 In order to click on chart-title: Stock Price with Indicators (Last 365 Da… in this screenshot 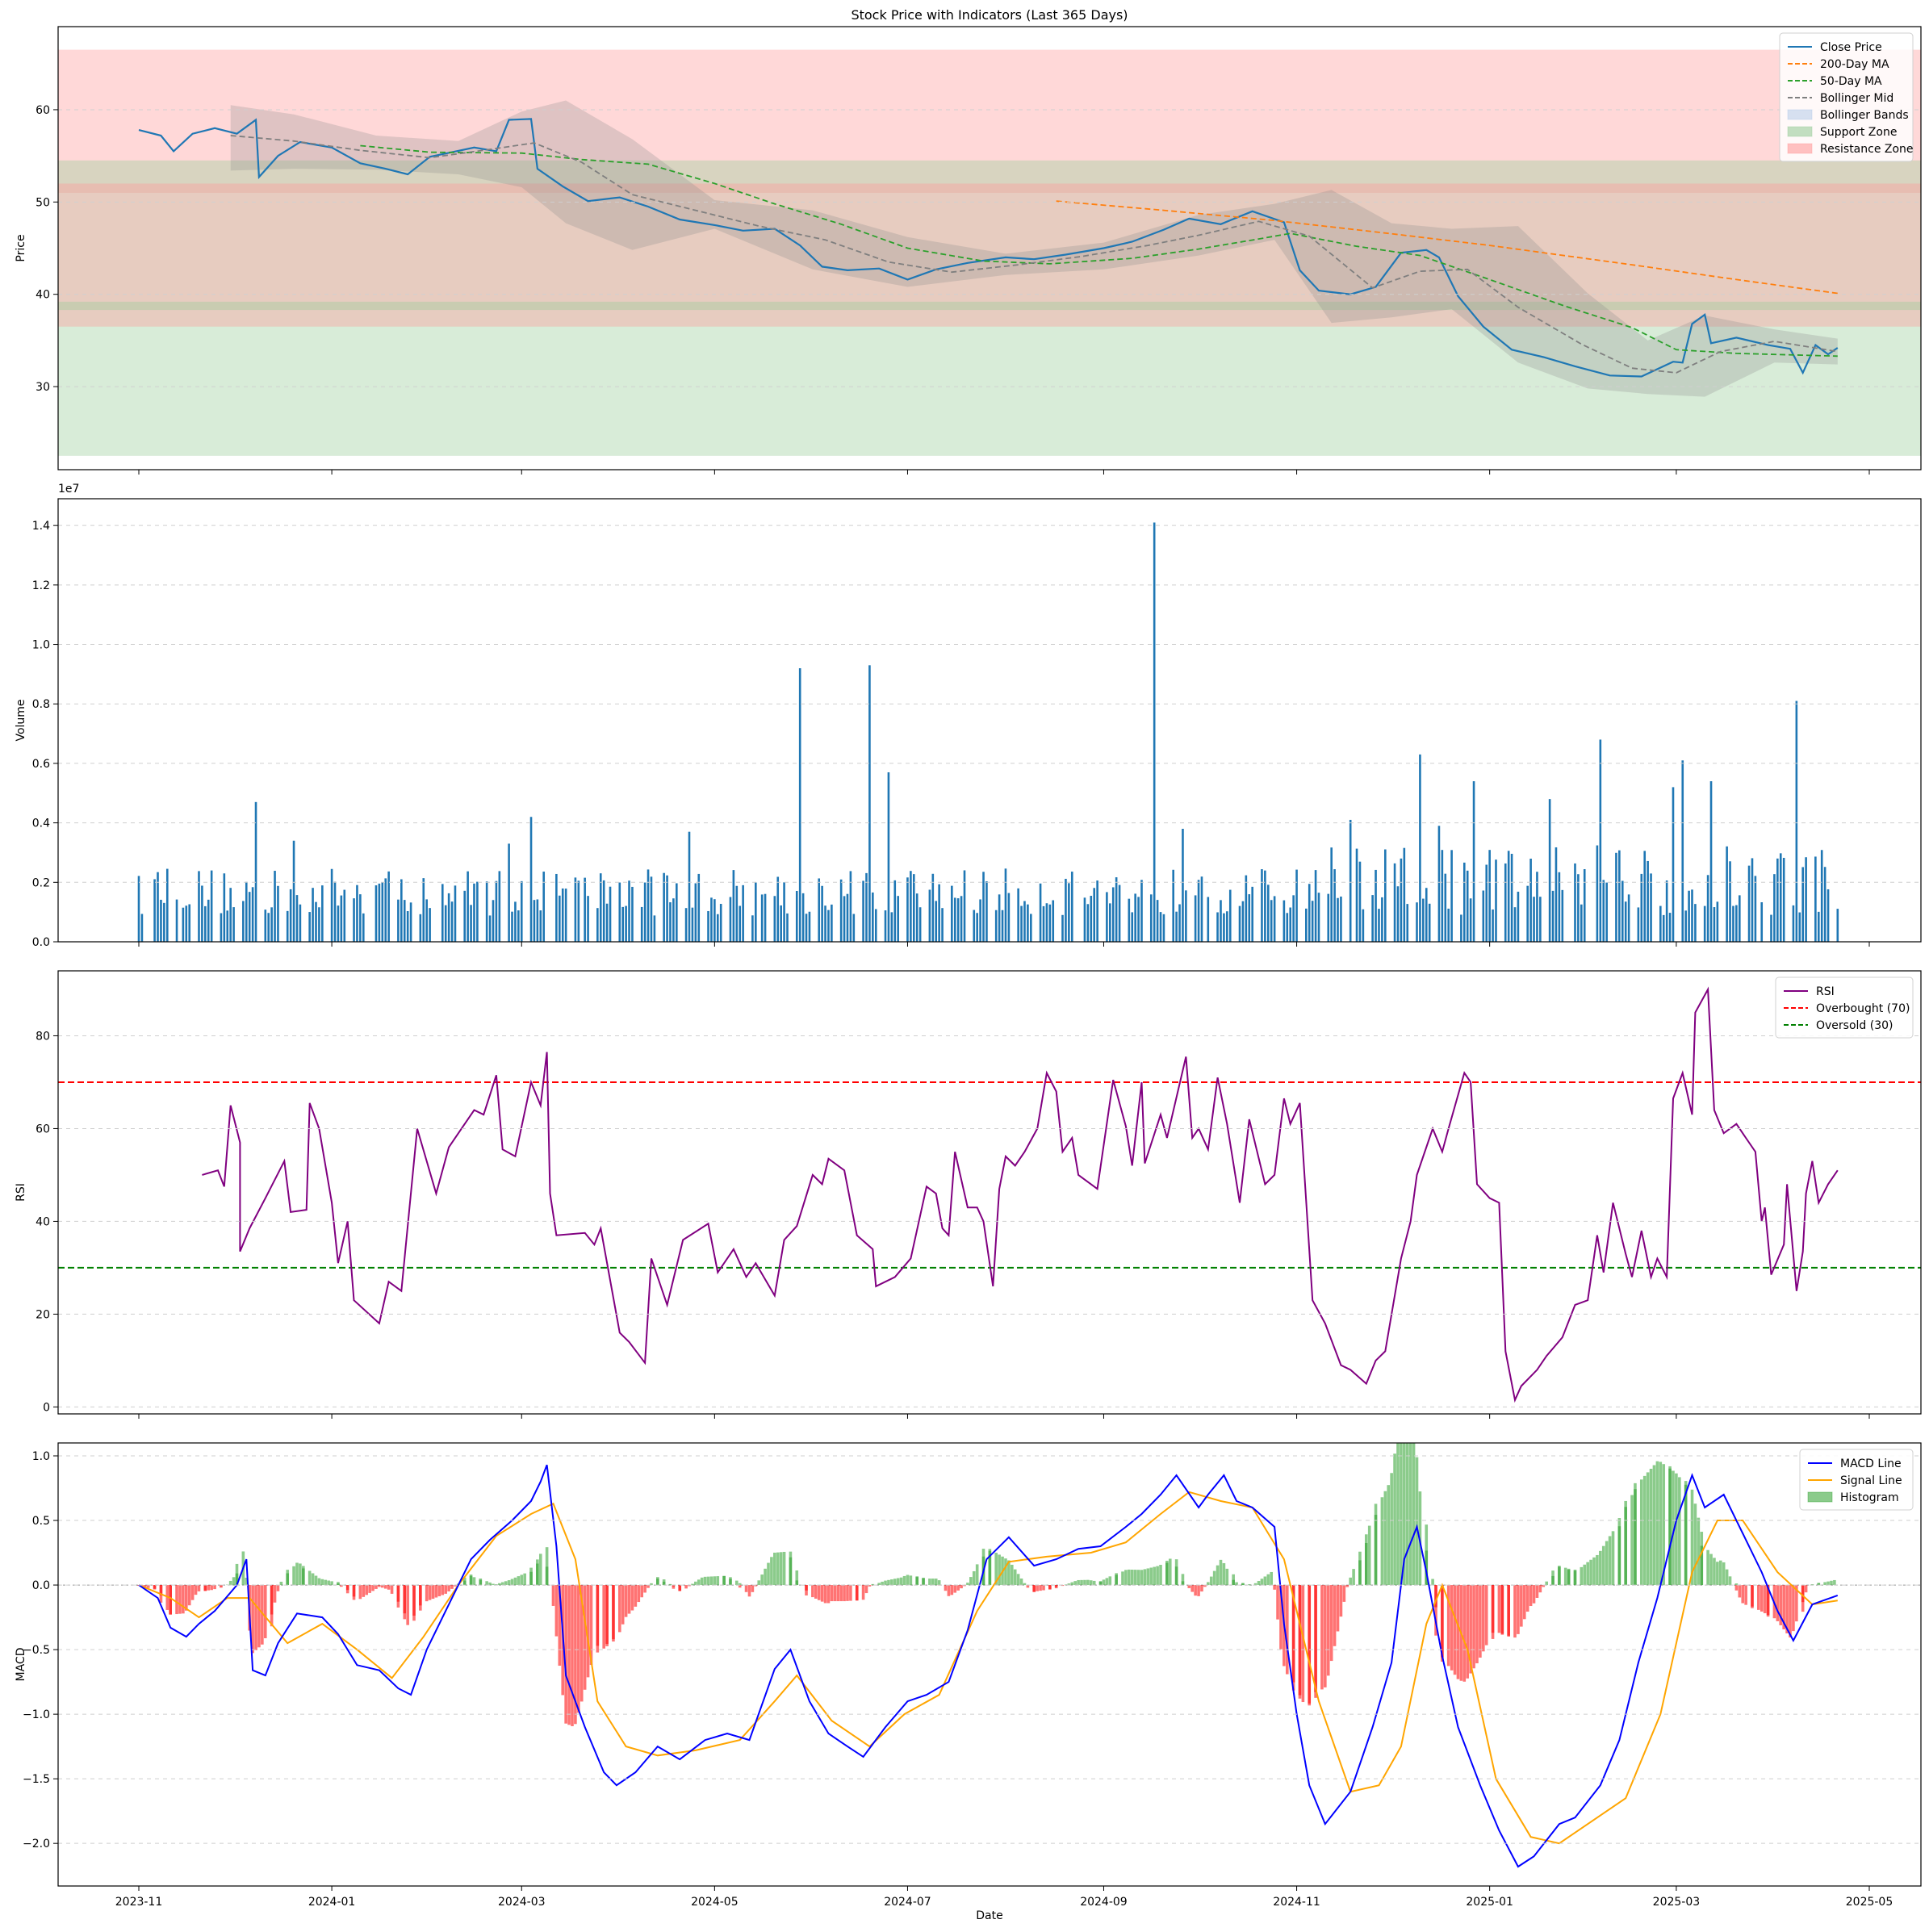, I will do `click(989, 15)`.